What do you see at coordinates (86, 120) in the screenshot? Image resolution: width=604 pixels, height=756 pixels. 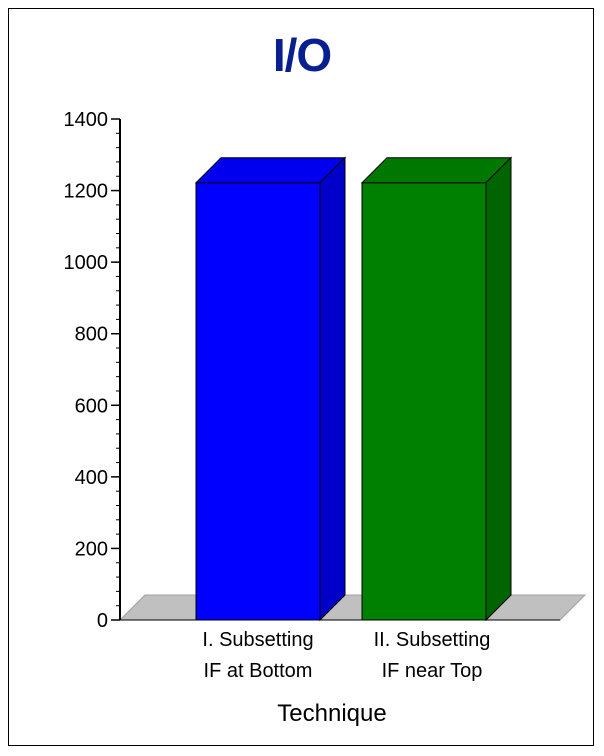 I see `y-tick-label: 1400` at bounding box center [86, 120].